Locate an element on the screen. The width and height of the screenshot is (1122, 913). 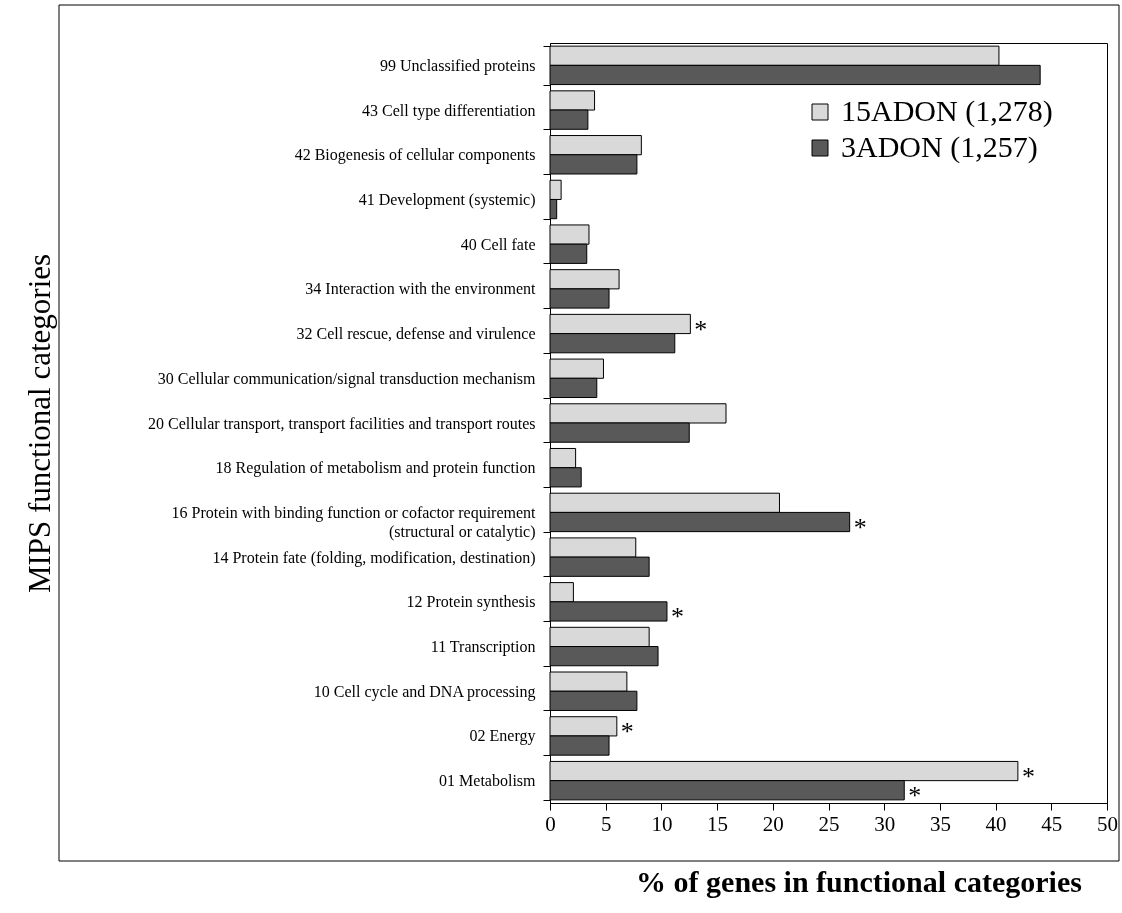
y-tick-label: 34 Interaction with the environment is located at coordinates (421, 289).